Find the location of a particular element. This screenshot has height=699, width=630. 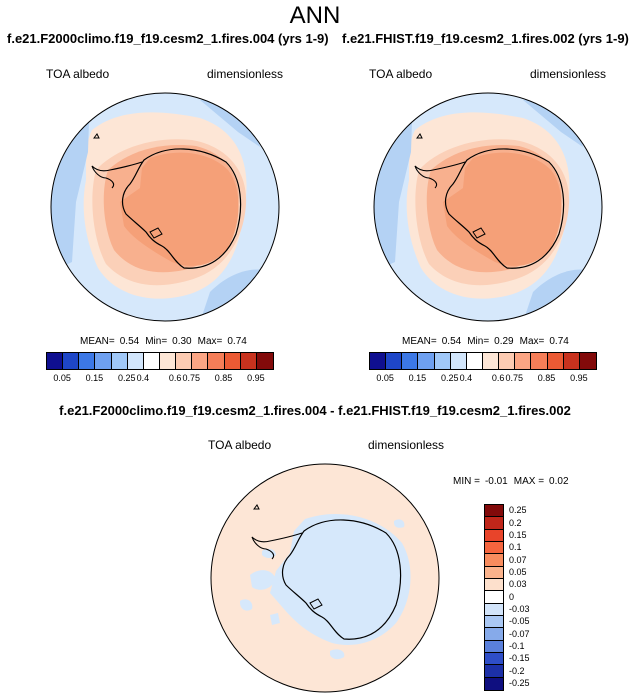

panel-2-mean-label: MEAN= is located at coordinates (419, 341).